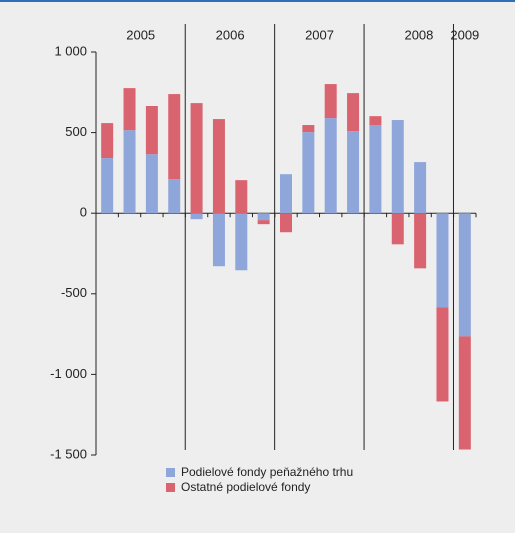  Describe the element at coordinates (418, 34) in the screenshot. I see `group-label: 2008` at that location.